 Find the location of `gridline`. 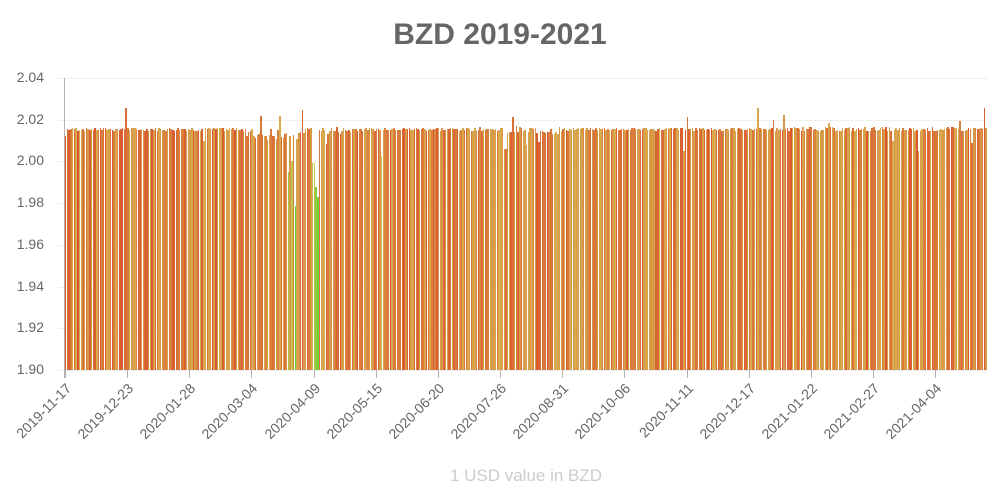

gridline is located at coordinates (522, 287).